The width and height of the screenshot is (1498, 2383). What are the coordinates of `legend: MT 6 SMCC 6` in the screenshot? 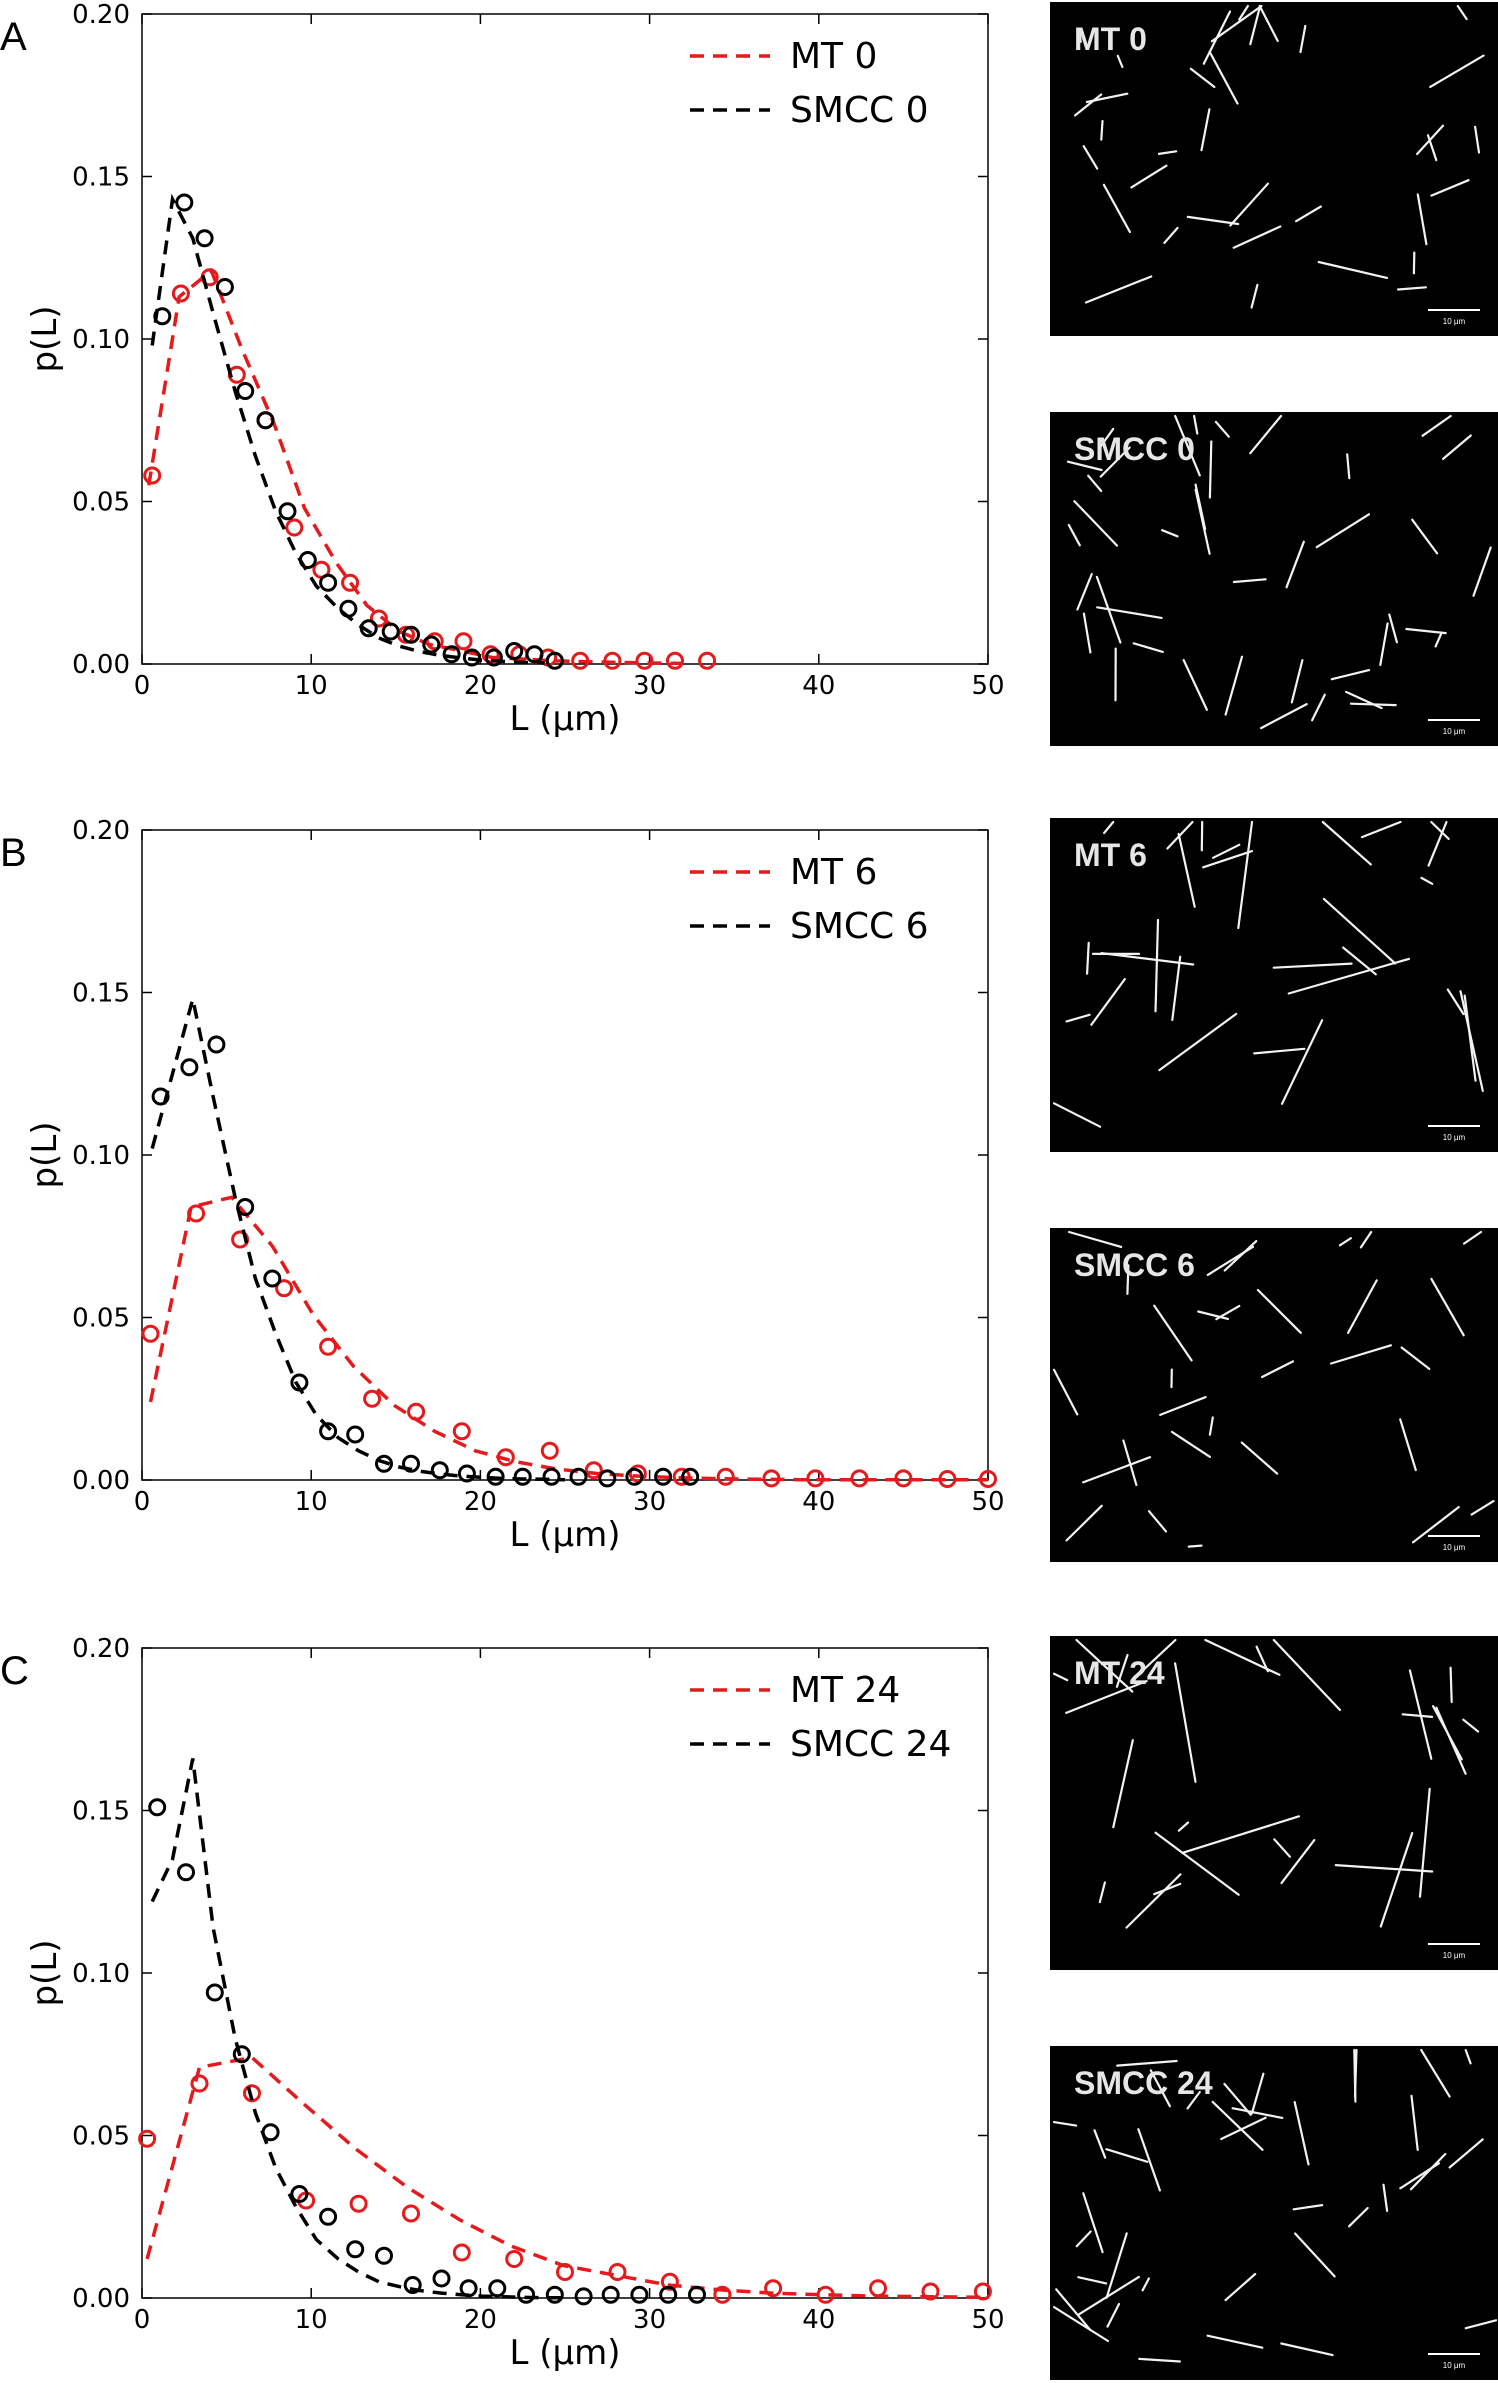 It's located at (809, 899).